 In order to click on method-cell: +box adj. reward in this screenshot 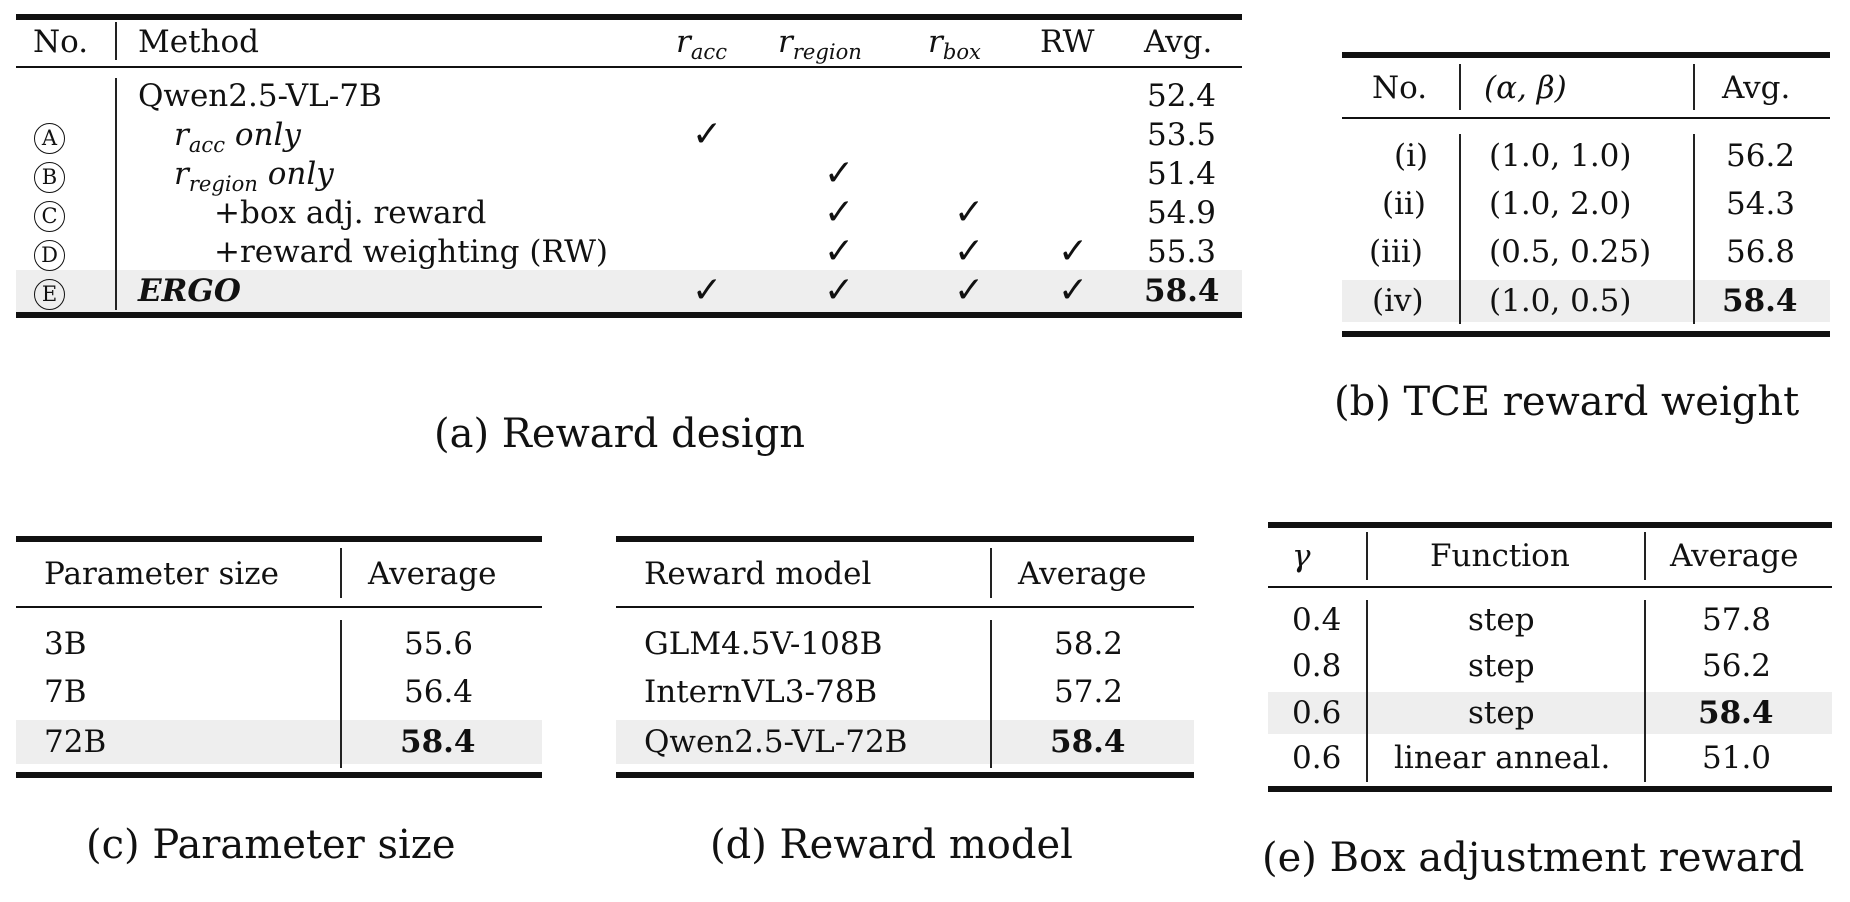, I will do `click(350, 213)`.